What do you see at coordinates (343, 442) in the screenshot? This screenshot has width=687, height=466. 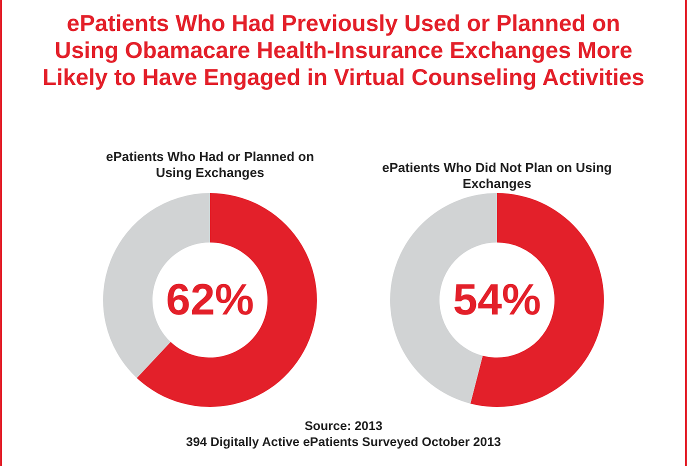 I see `text: 394 Digitally Active ePatients Surveyed October 2013` at bounding box center [343, 442].